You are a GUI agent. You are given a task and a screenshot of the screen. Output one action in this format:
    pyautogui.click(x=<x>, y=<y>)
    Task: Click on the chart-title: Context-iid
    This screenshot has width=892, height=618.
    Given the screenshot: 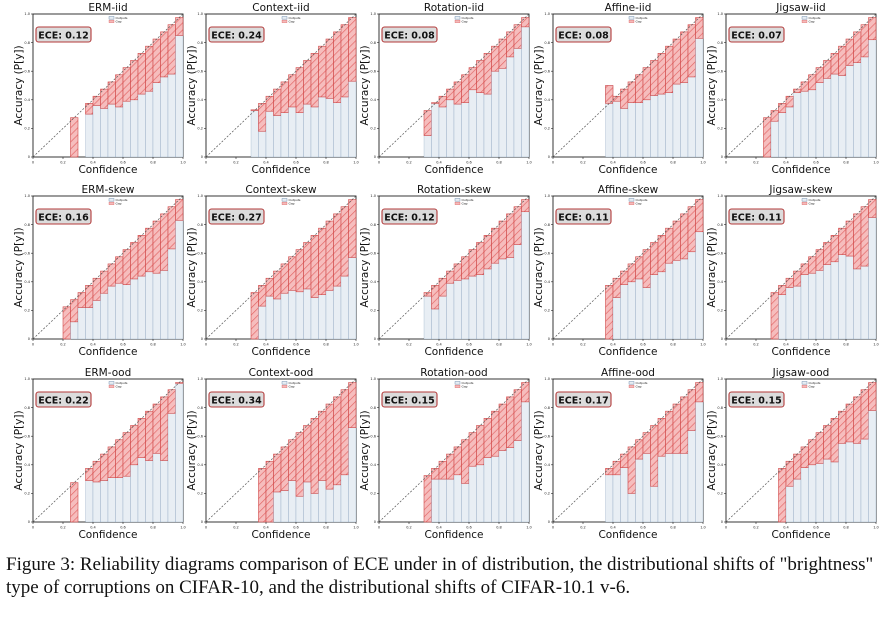 What is the action you would take?
    pyautogui.click(x=280, y=8)
    